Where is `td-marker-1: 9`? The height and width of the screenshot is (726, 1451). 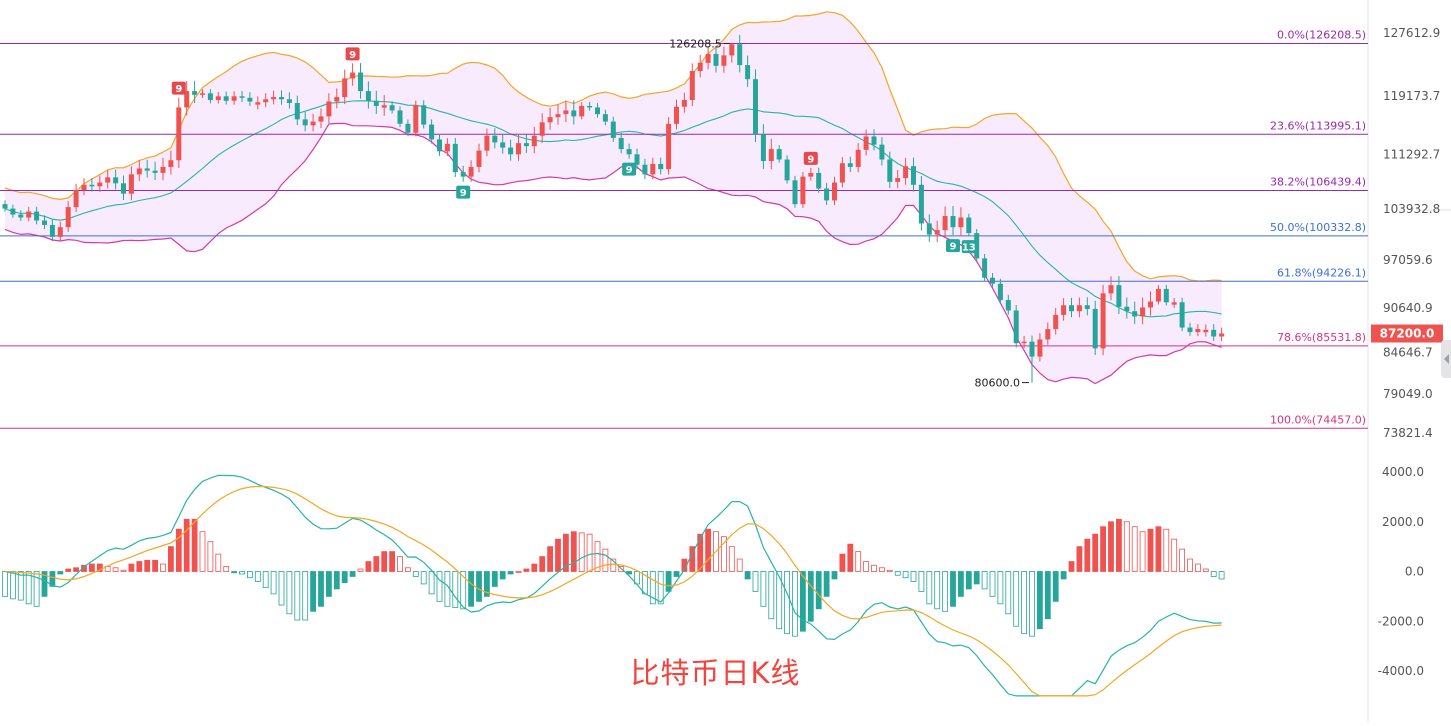
td-marker-1: 9 is located at coordinates (352, 54).